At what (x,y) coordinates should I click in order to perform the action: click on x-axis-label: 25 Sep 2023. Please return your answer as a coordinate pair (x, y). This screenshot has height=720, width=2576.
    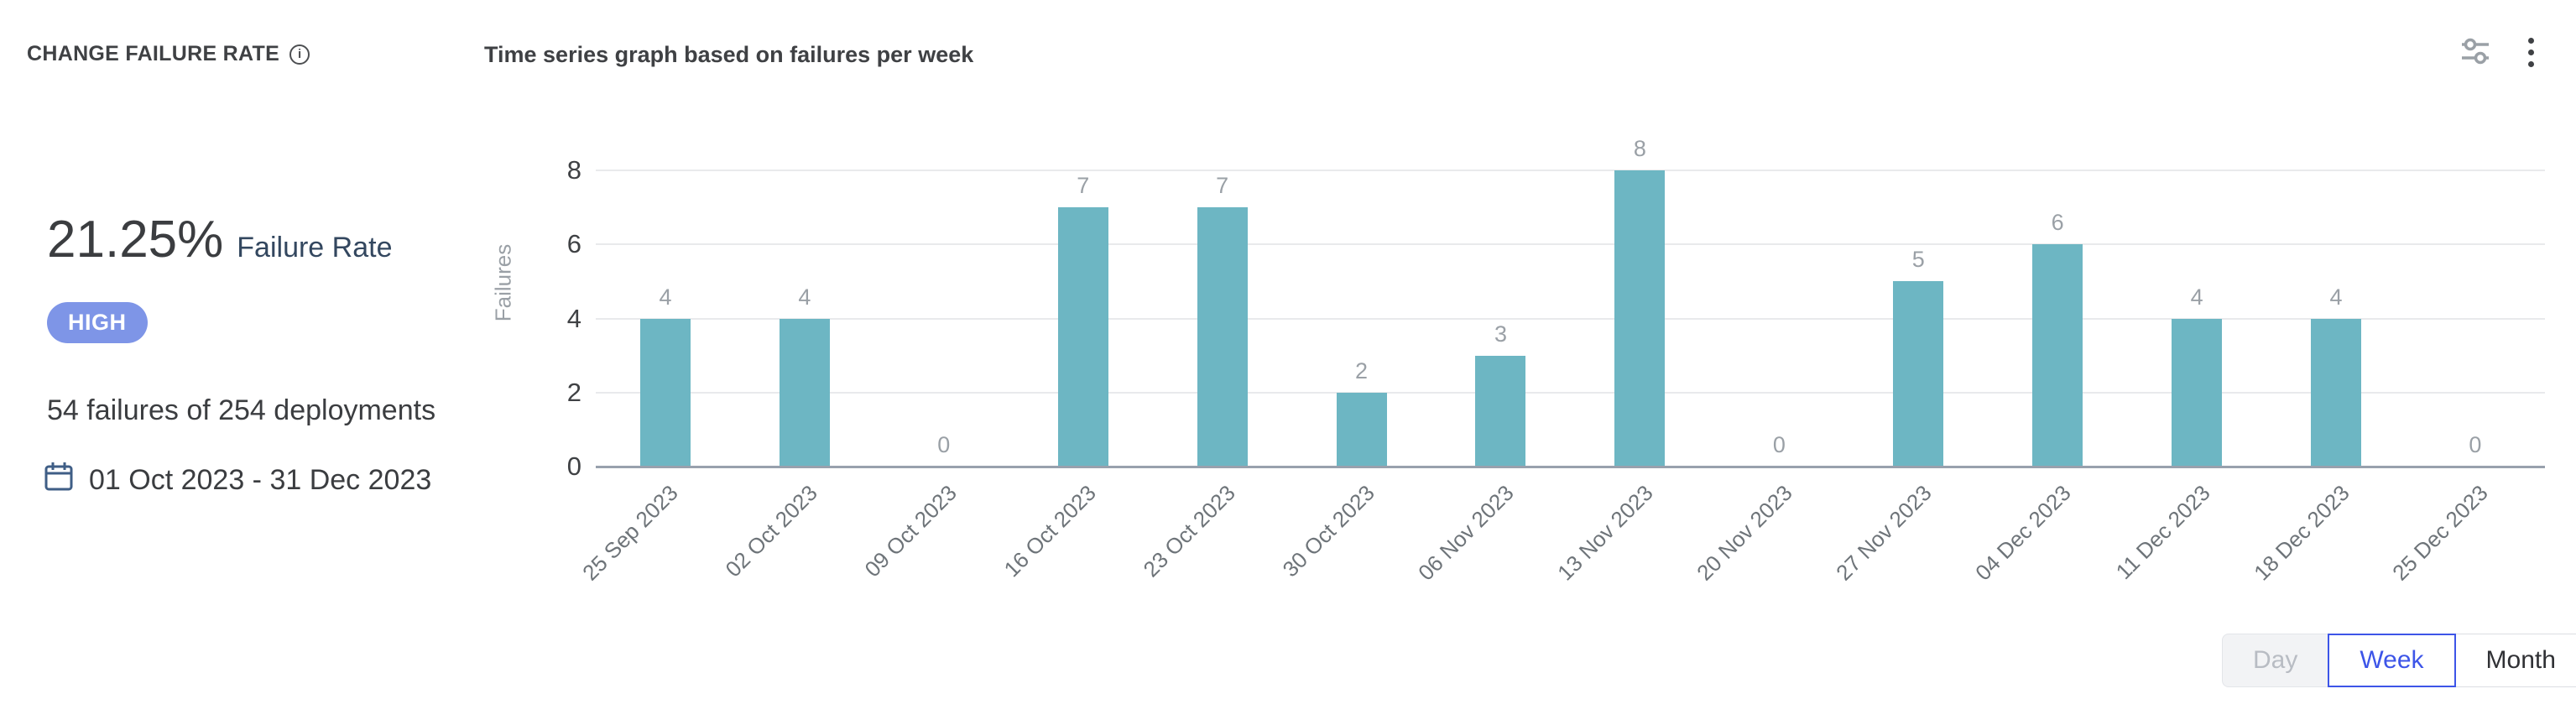
    Looking at the image, I should click on (630, 533).